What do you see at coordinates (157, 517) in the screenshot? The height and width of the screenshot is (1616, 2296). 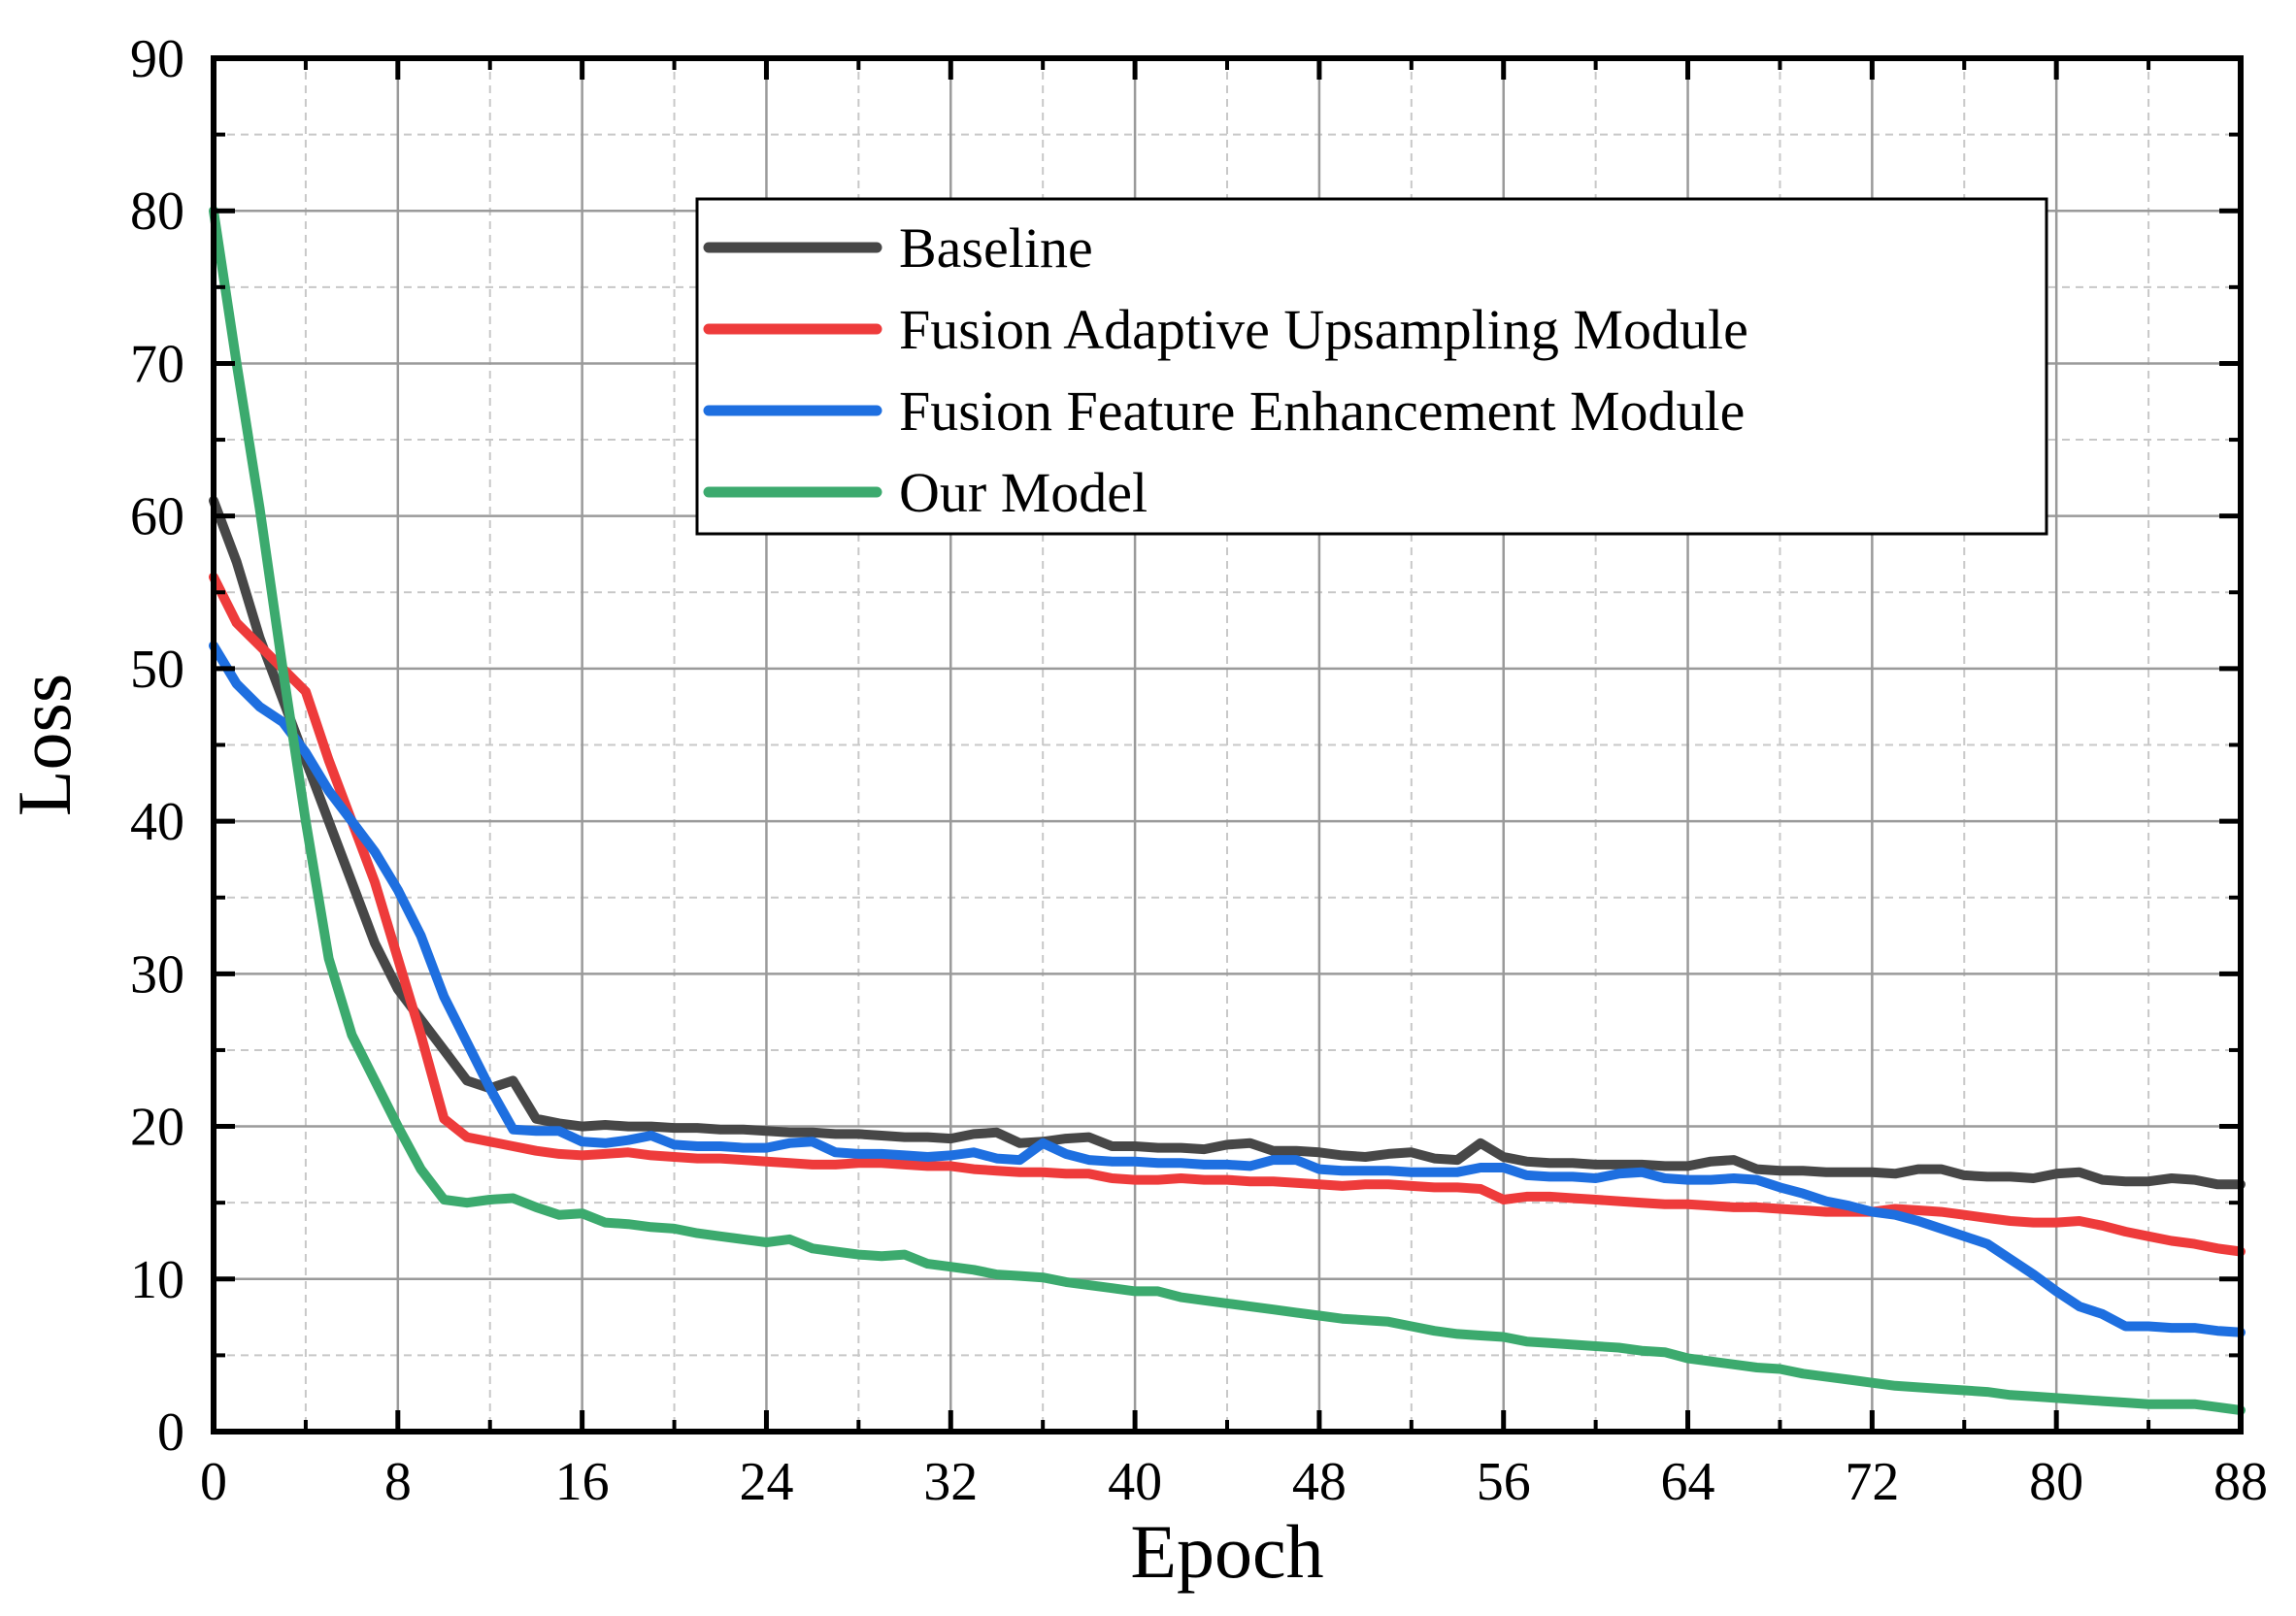 I see `y-tick-label: 60` at bounding box center [157, 517].